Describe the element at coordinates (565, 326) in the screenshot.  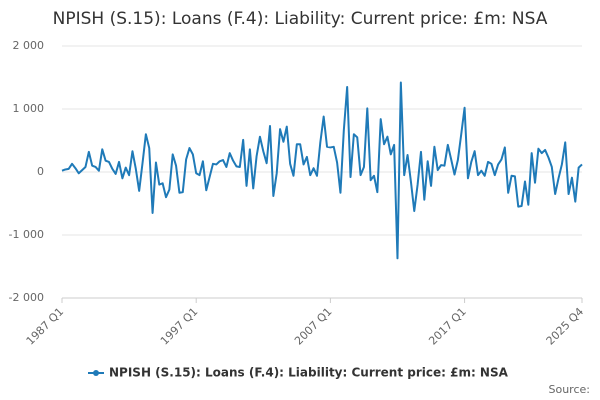
I see `x-tick-label: 2025 Q4` at that location.